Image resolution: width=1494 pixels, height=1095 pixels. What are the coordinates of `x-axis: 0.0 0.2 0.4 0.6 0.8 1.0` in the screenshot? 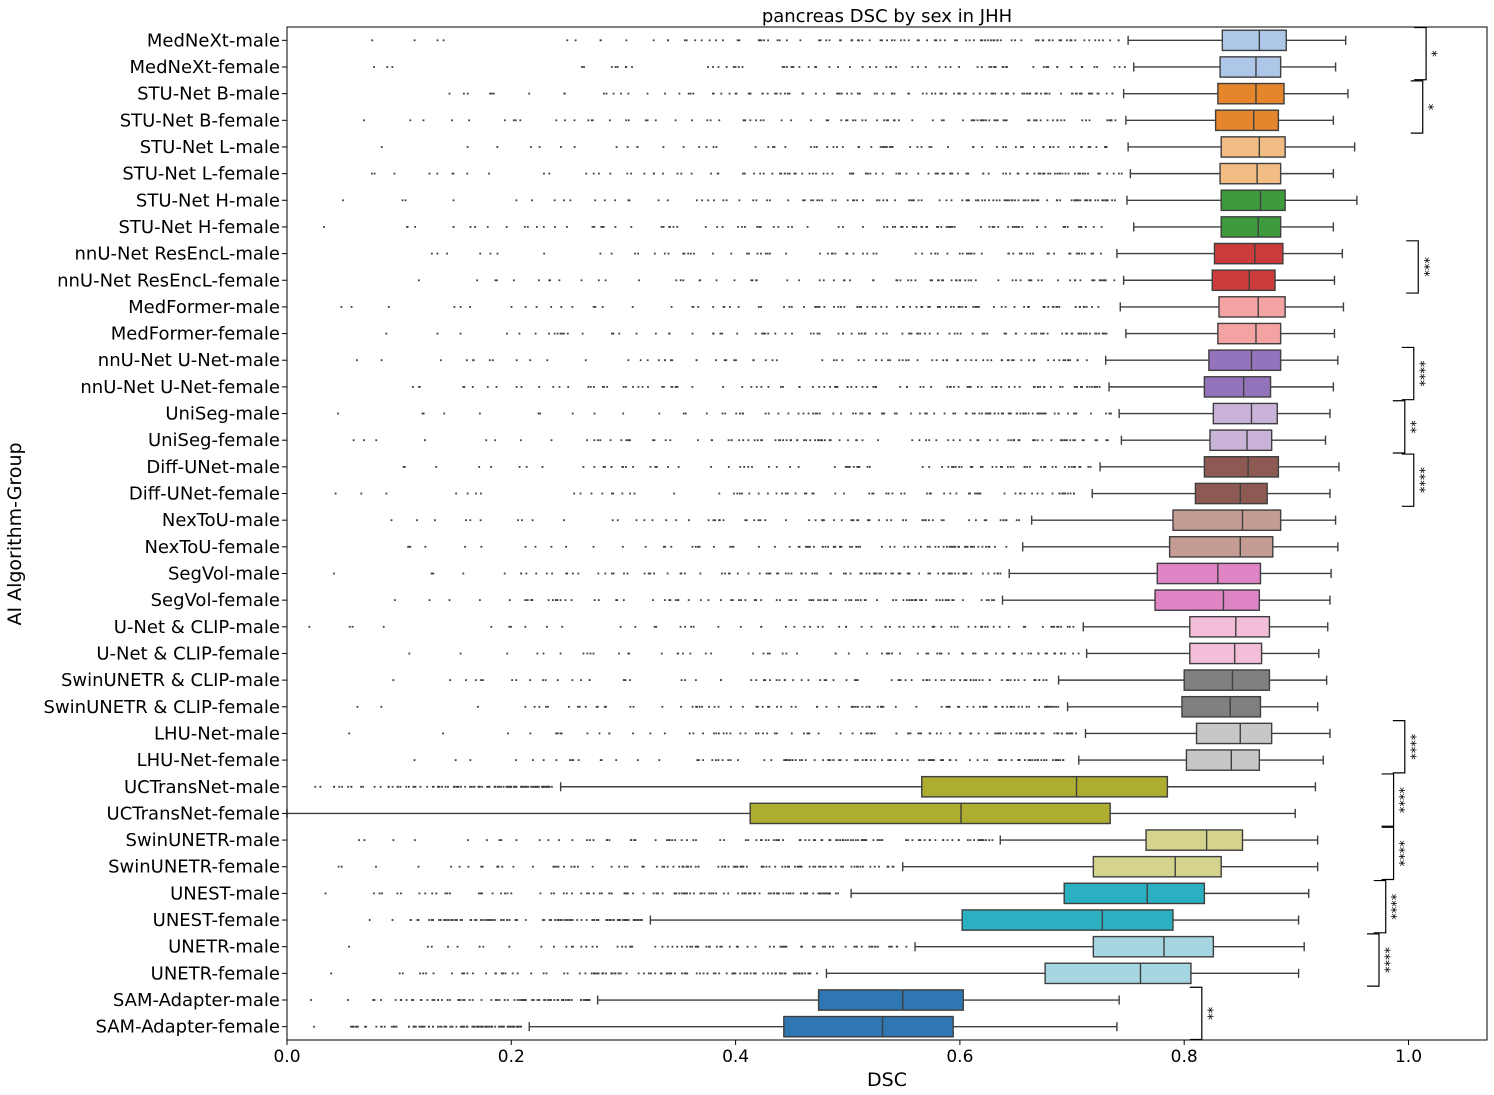 It's located at (847, 1053).